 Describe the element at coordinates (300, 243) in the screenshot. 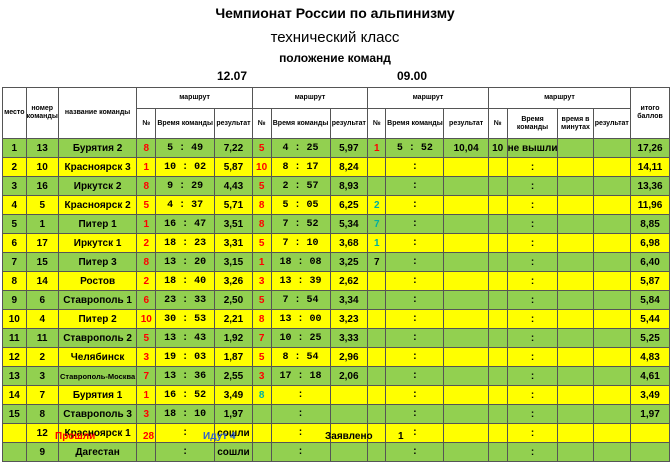

I see `cell-r2-time: 7 : 10` at that location.